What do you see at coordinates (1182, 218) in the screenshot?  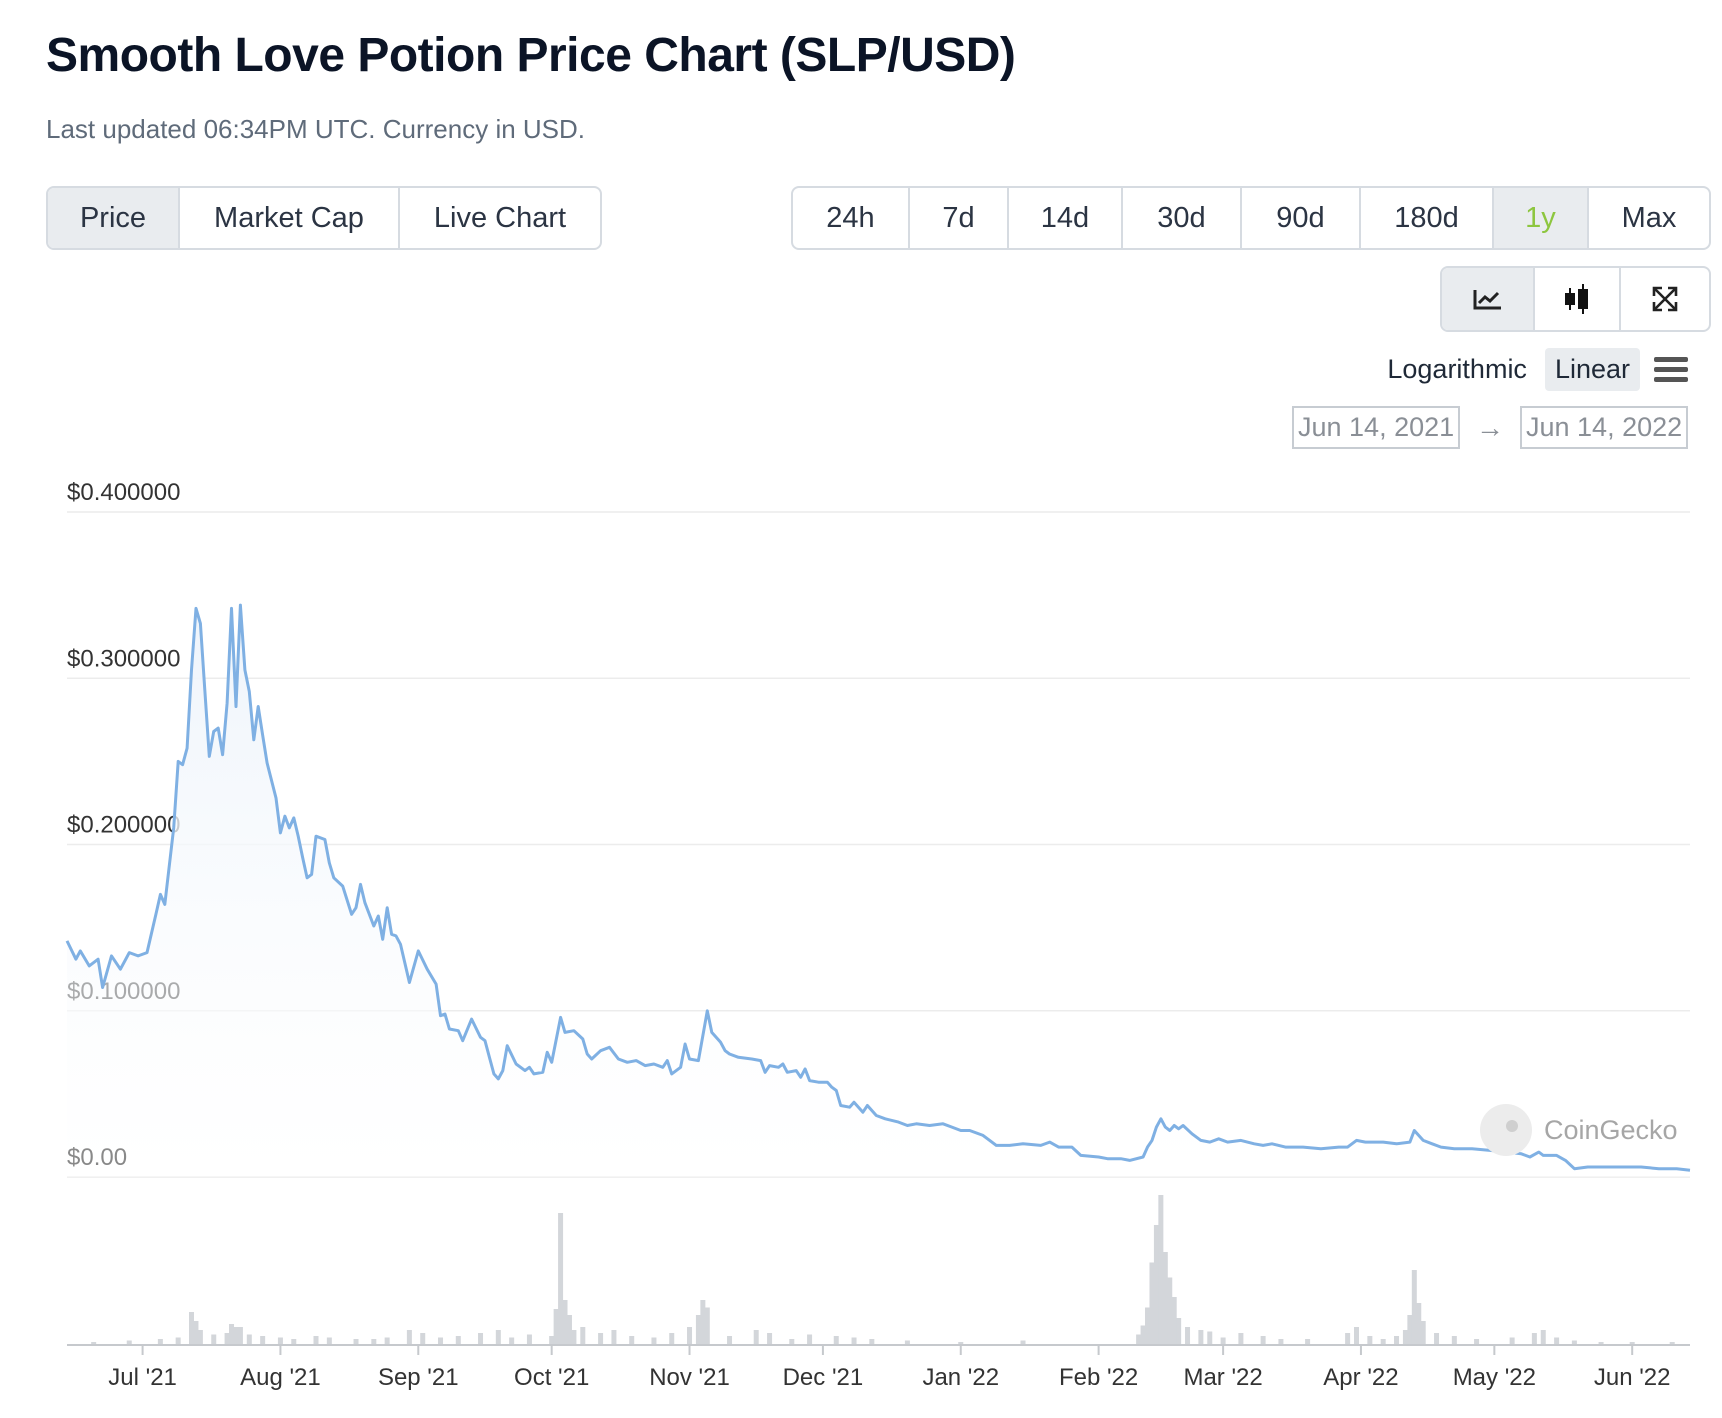 I see `range-30d-button: 30d` at bounding box center [1182, 218].